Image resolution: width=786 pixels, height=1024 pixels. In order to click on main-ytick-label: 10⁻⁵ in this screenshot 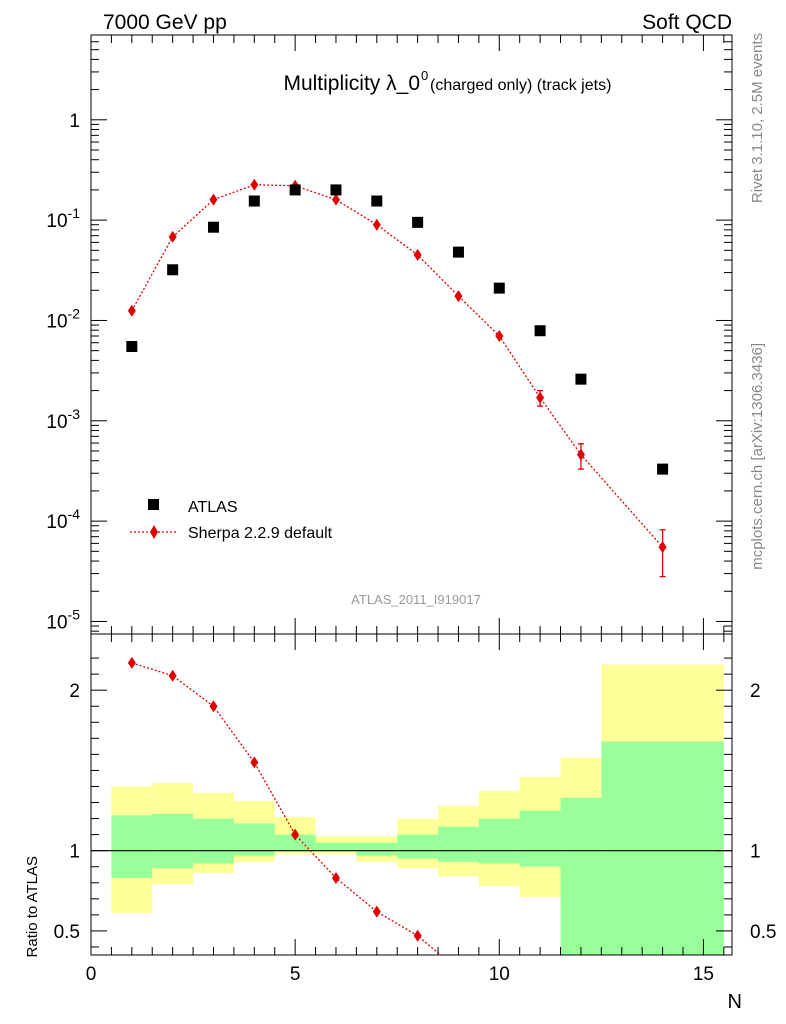, I will do `click(63, 619)`.